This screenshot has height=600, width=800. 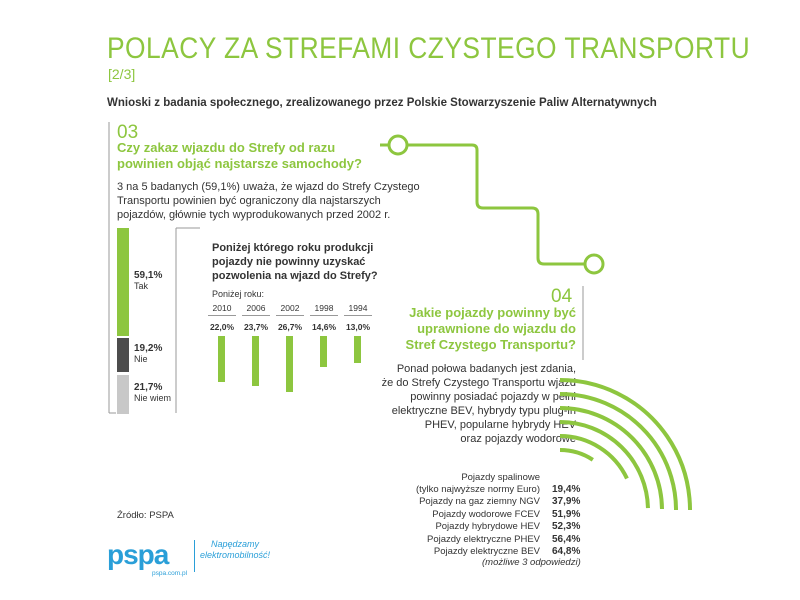 What do you see at coordinates (562, 296) in the screenshot?
I see `section4-number: 04` at bounding box center [562, 296].